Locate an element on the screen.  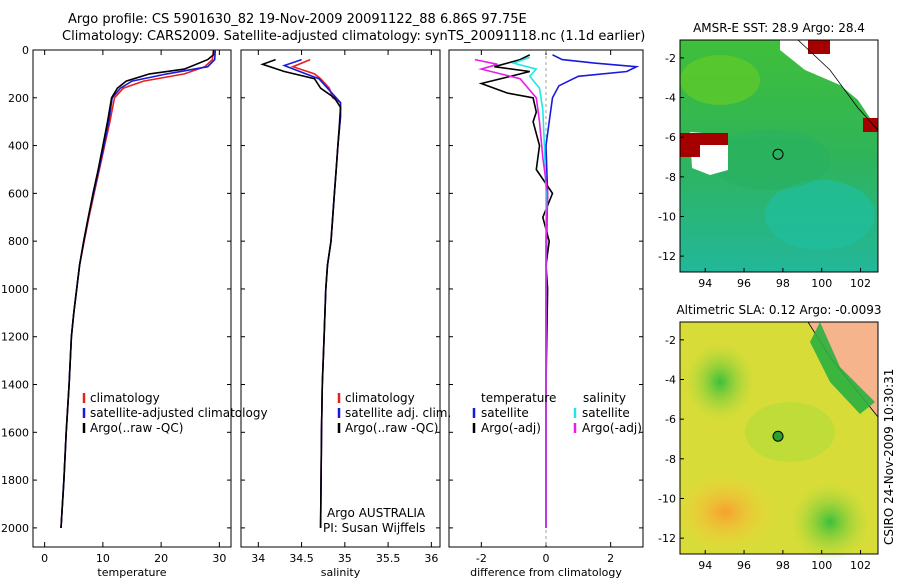
difference-legend-header-salinity: salinity is located at coordinates (604, 398).